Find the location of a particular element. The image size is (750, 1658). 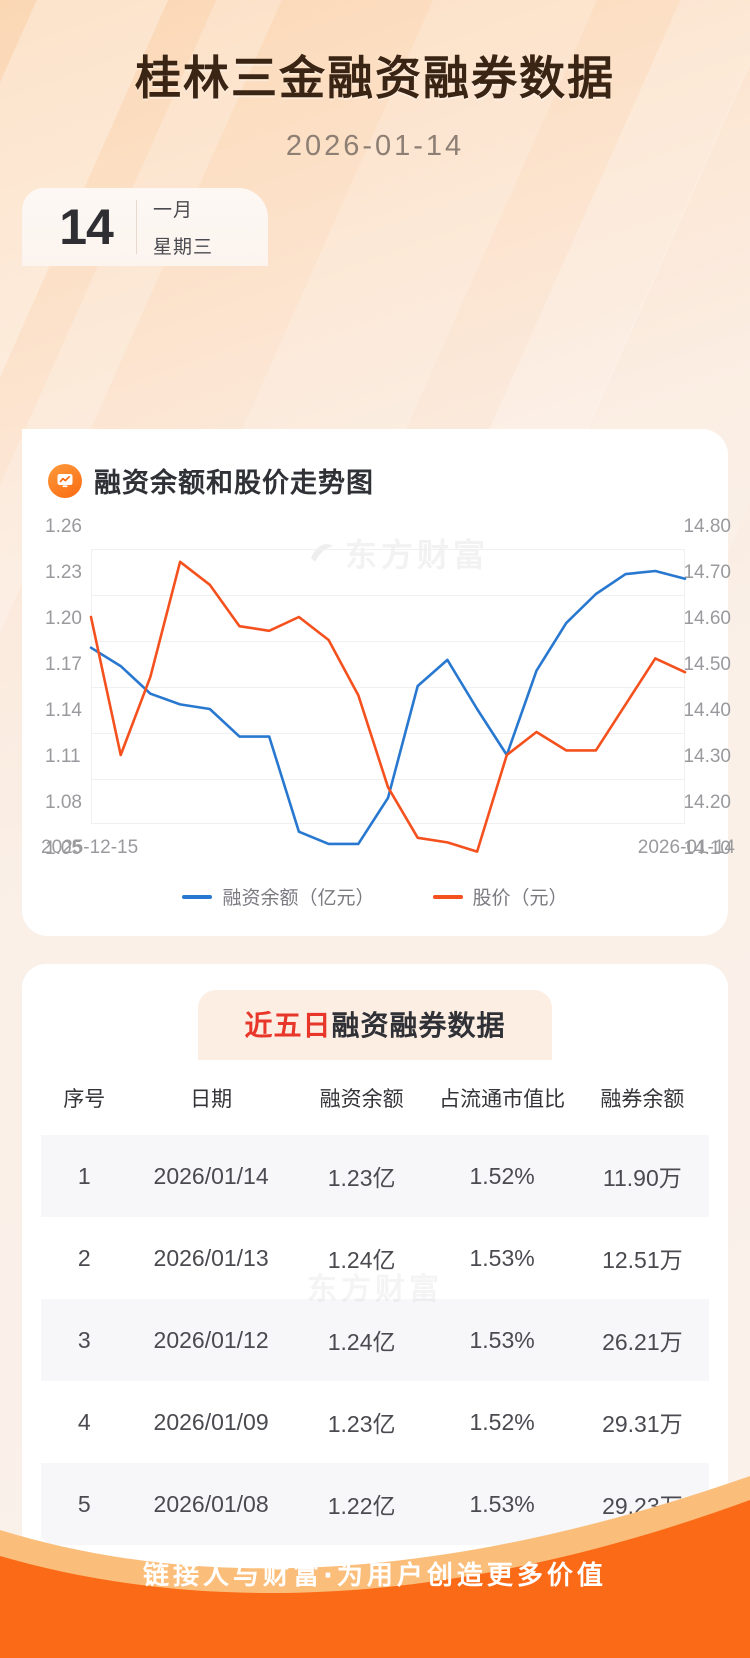

cell-date: 2026/01/08 is located at coordinates (211, 1503).